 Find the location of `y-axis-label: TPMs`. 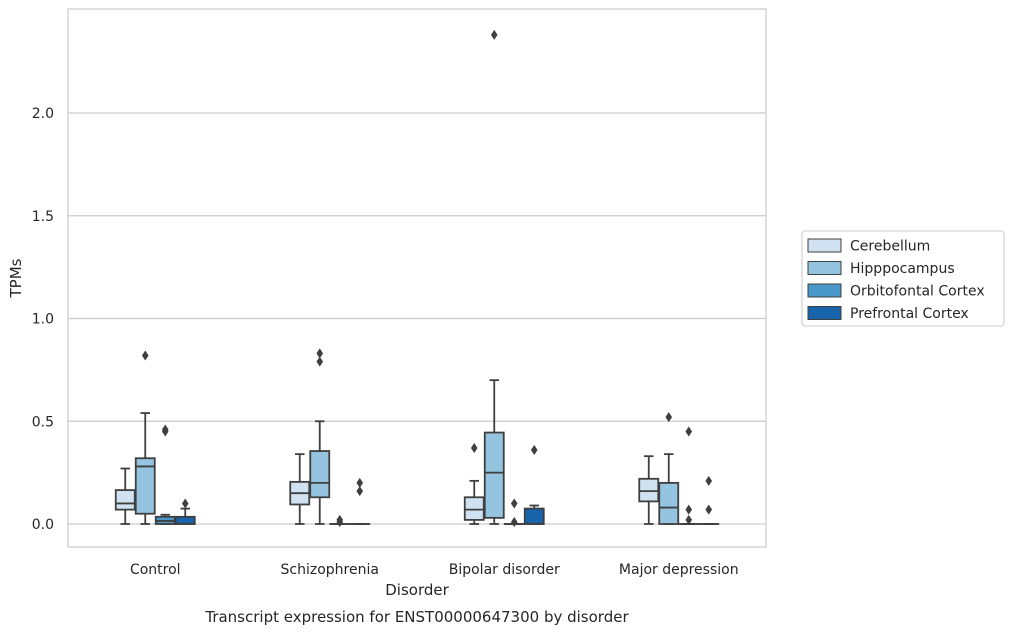

y-axis-label: TPMs is located at coordinates (16, 278).